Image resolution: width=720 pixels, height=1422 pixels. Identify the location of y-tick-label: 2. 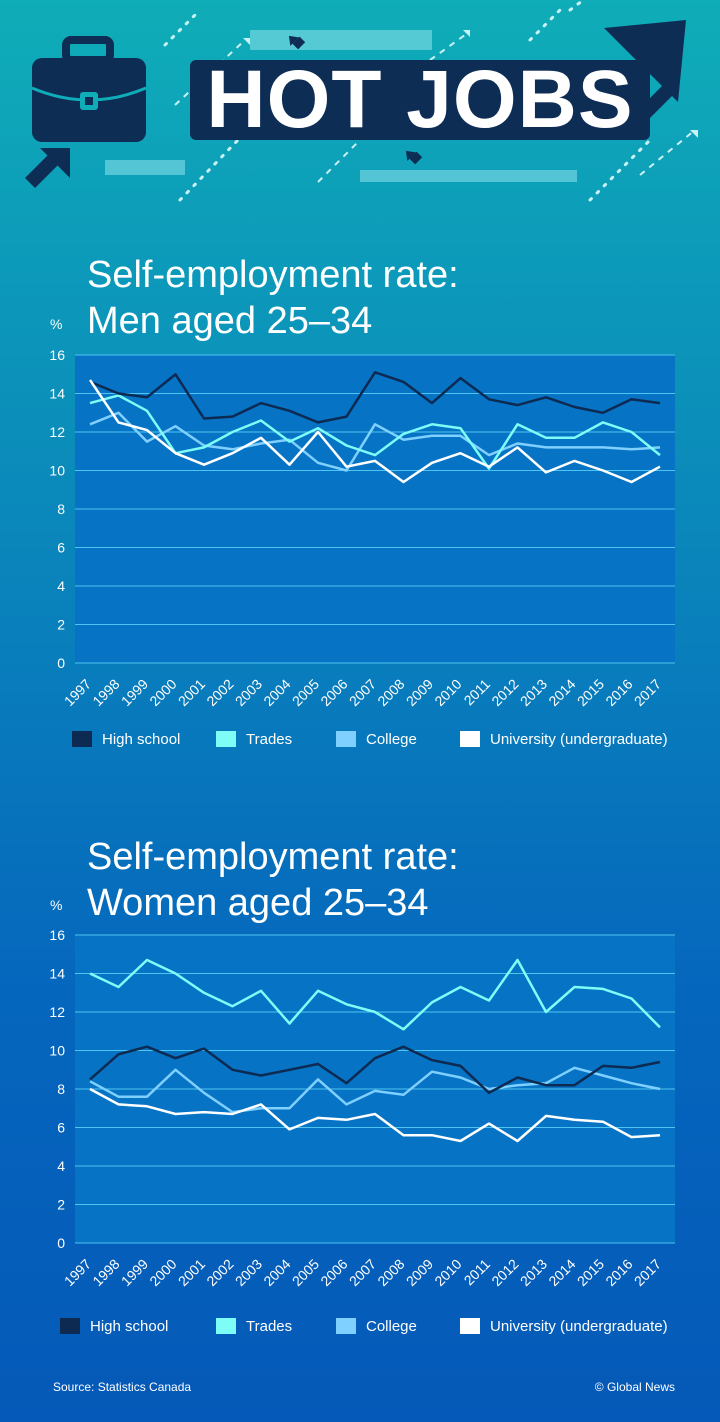
(61, 625).